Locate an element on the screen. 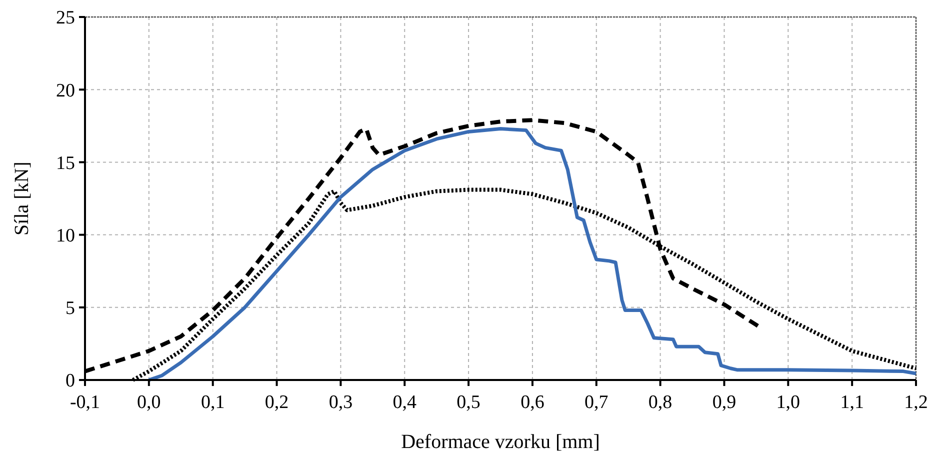 The image size is (934, 462). x-tick-label: 0,0 is located at coordinates (149, 402).